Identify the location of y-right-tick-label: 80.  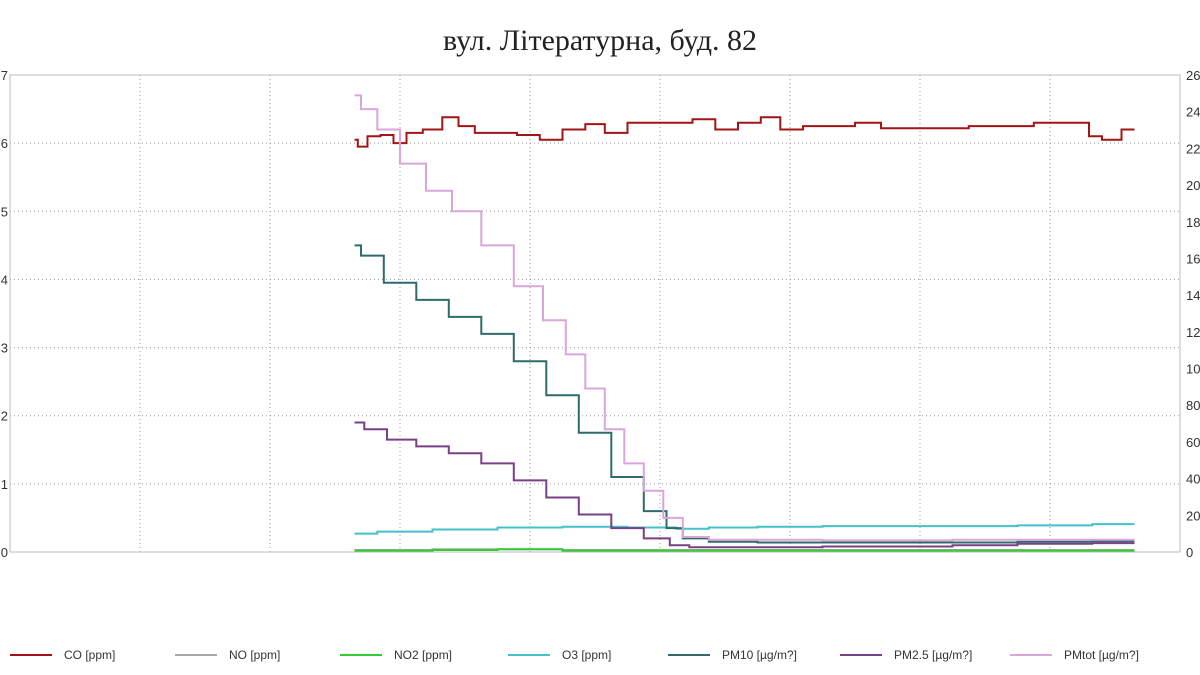
(1193, 405).